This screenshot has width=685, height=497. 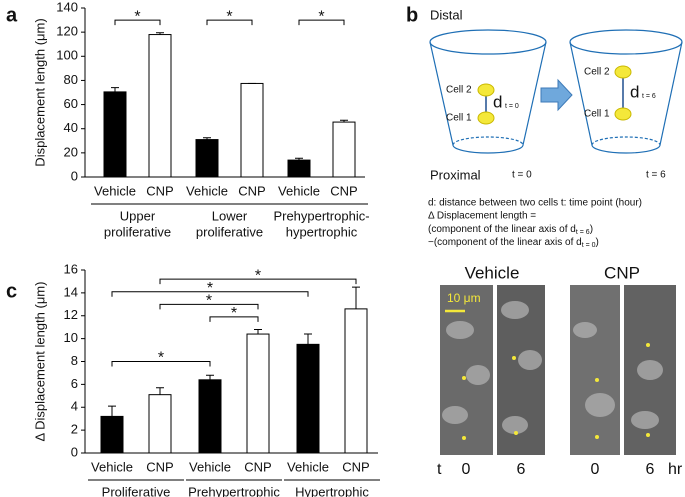 I want to click on y-tick-label: 120, so click(x=67, y=31).